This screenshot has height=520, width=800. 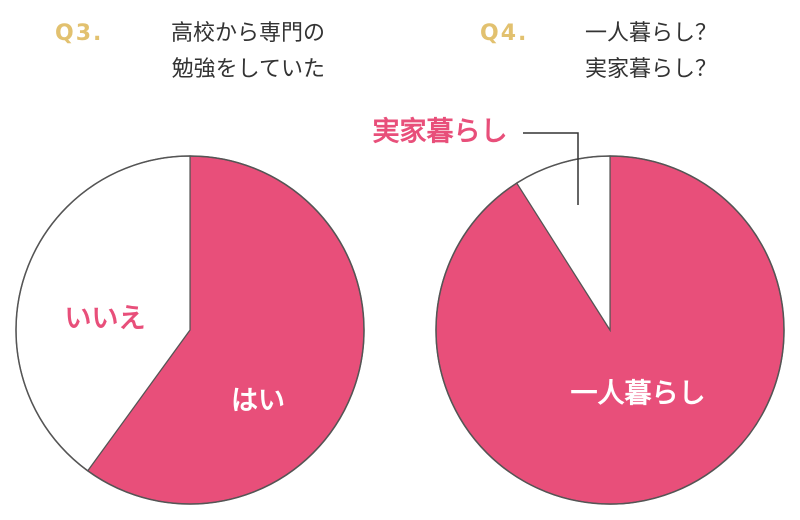 What do you see at coordinates (651, 33) in the screenshot?
I see `question-title: 一人暮らし？` at bounding box center [651, 33].